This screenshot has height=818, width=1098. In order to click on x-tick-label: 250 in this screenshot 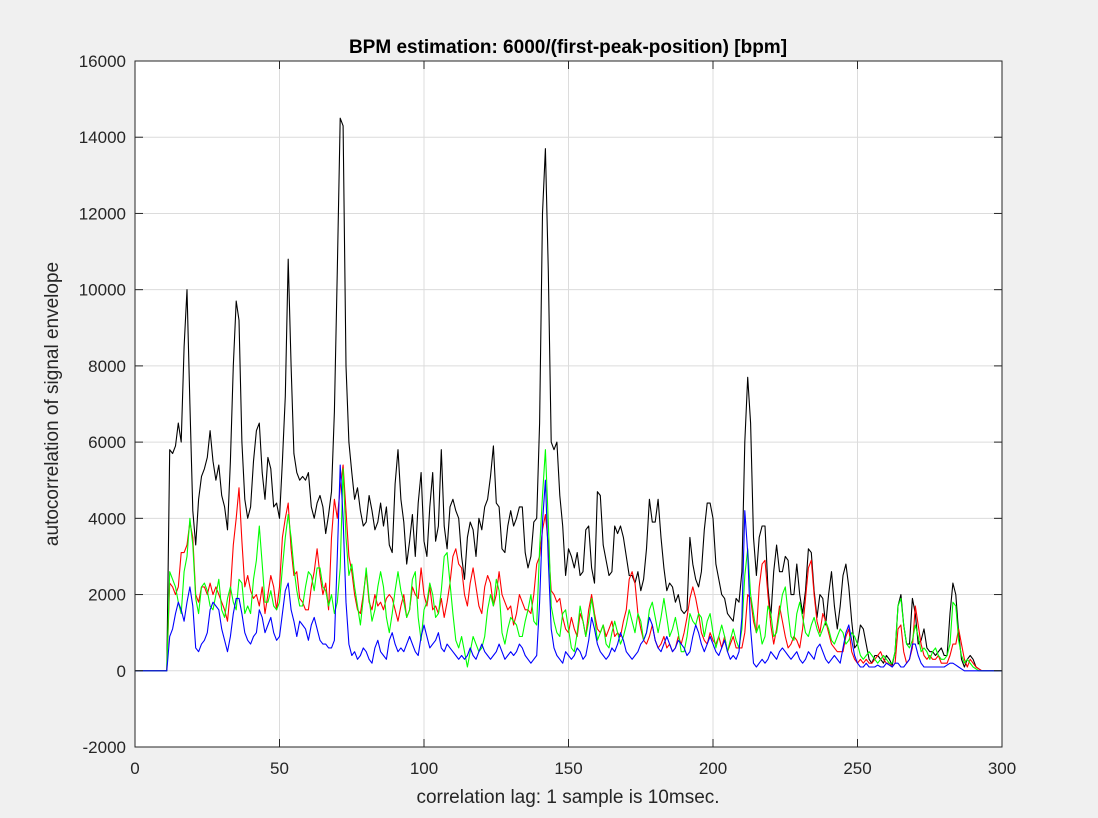, I will do `click(857, 768)`.